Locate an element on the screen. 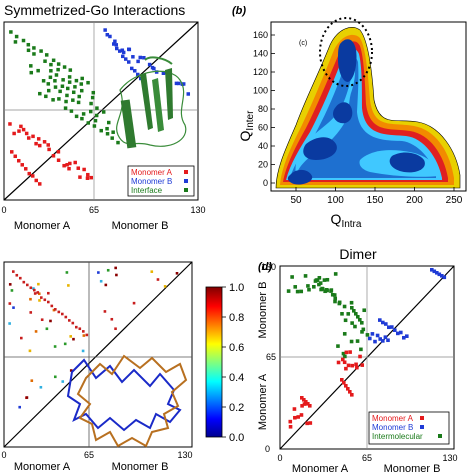 The image size is (474, 474). panel-b-xtick: 200 is located at coordinates (414, 200).